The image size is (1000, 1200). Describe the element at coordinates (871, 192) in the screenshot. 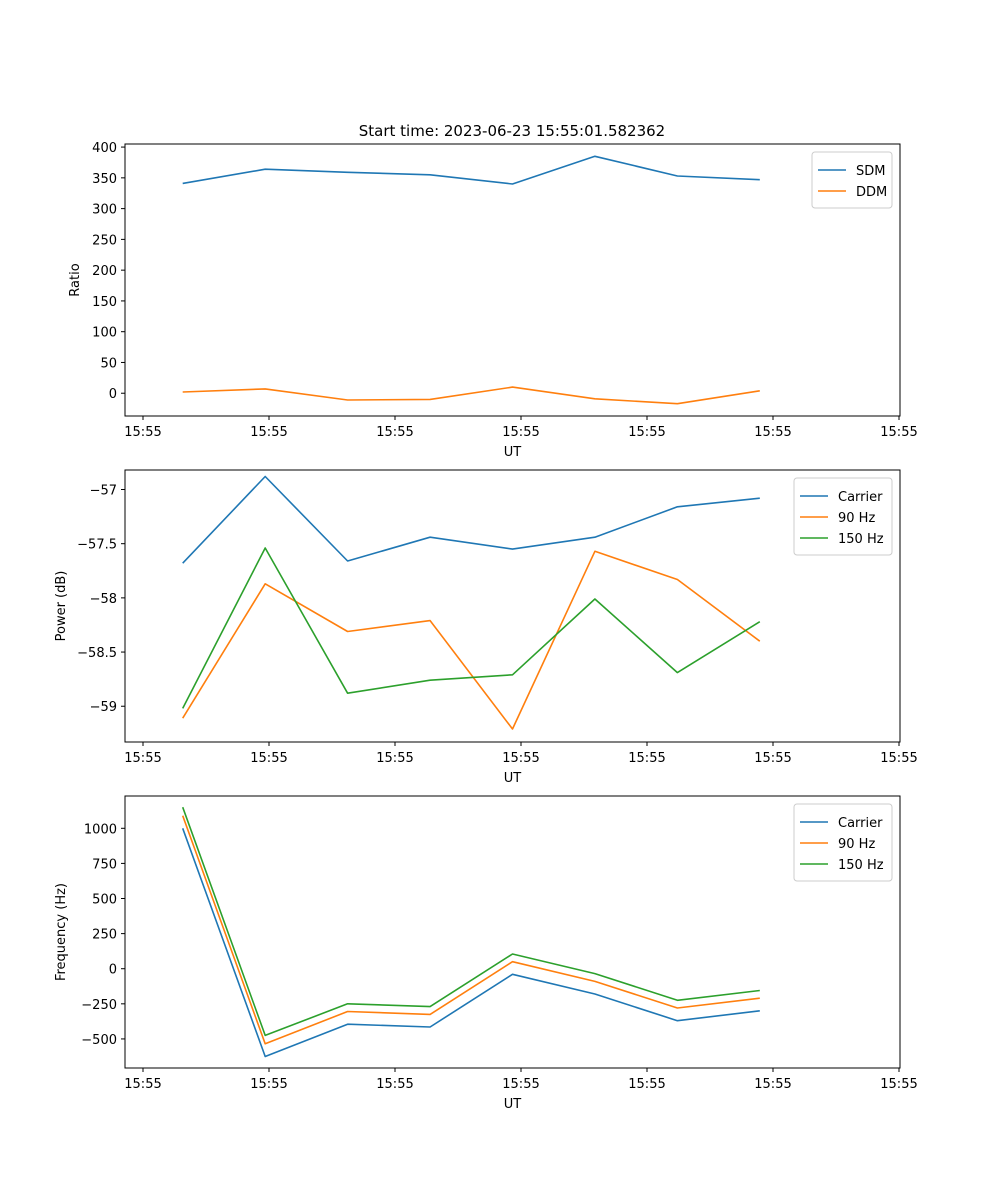

I see `legend-label: DDM` at that location.